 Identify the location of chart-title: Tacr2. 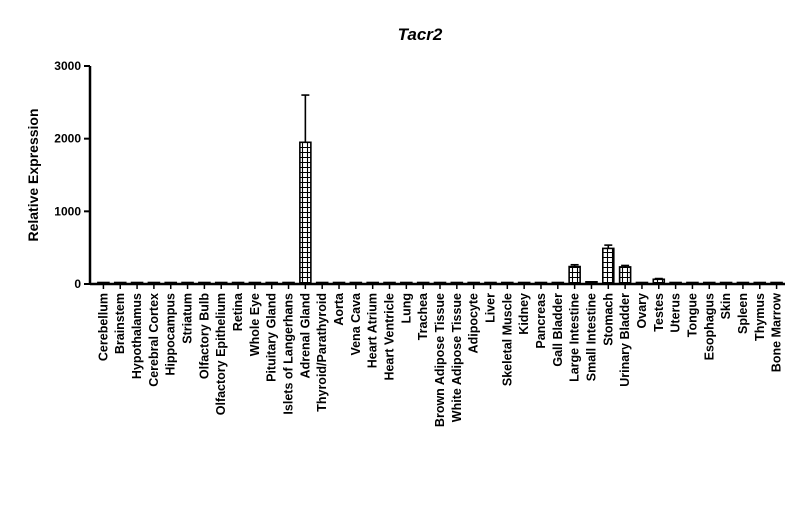
(420, 34).